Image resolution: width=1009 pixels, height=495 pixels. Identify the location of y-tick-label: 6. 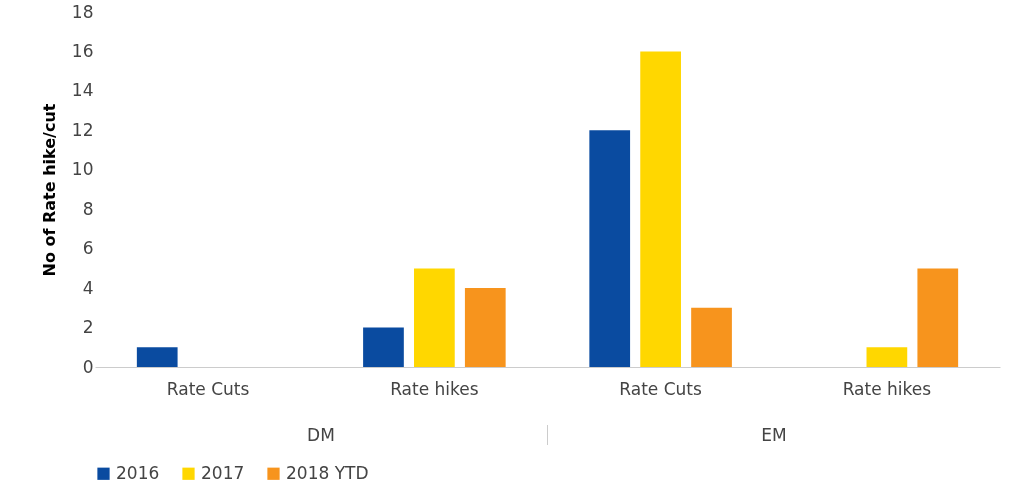
(88, 248).